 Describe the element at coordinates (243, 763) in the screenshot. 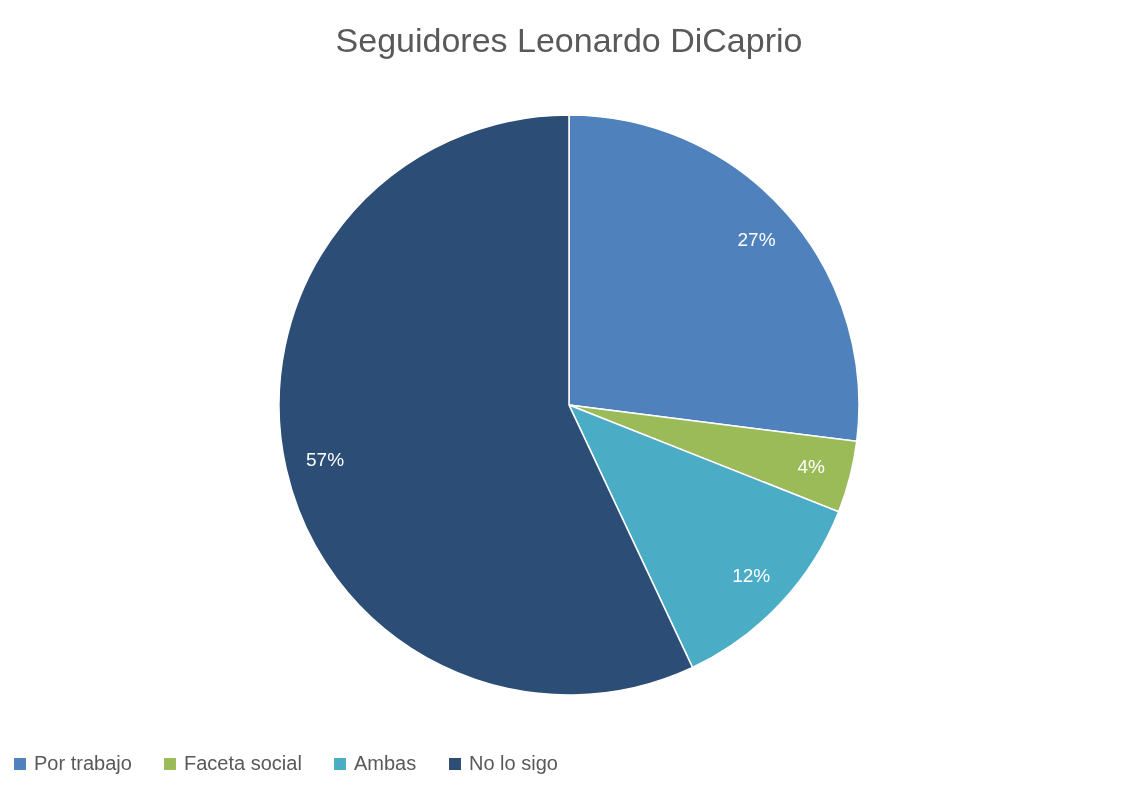

I see `legend-label: Faceta social` at that location.